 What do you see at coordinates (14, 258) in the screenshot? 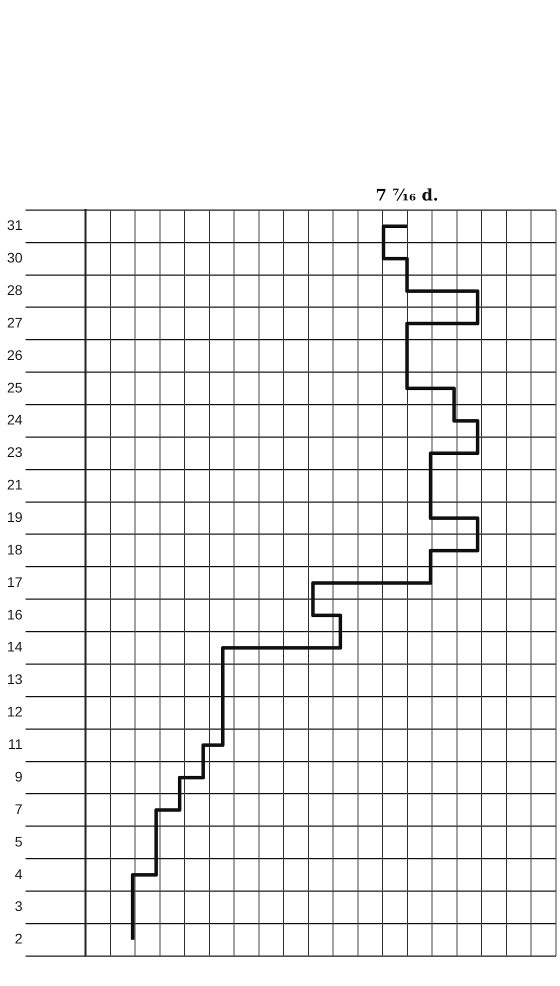
I see `y-tick-label: 30` at bounding box center [14, 258].